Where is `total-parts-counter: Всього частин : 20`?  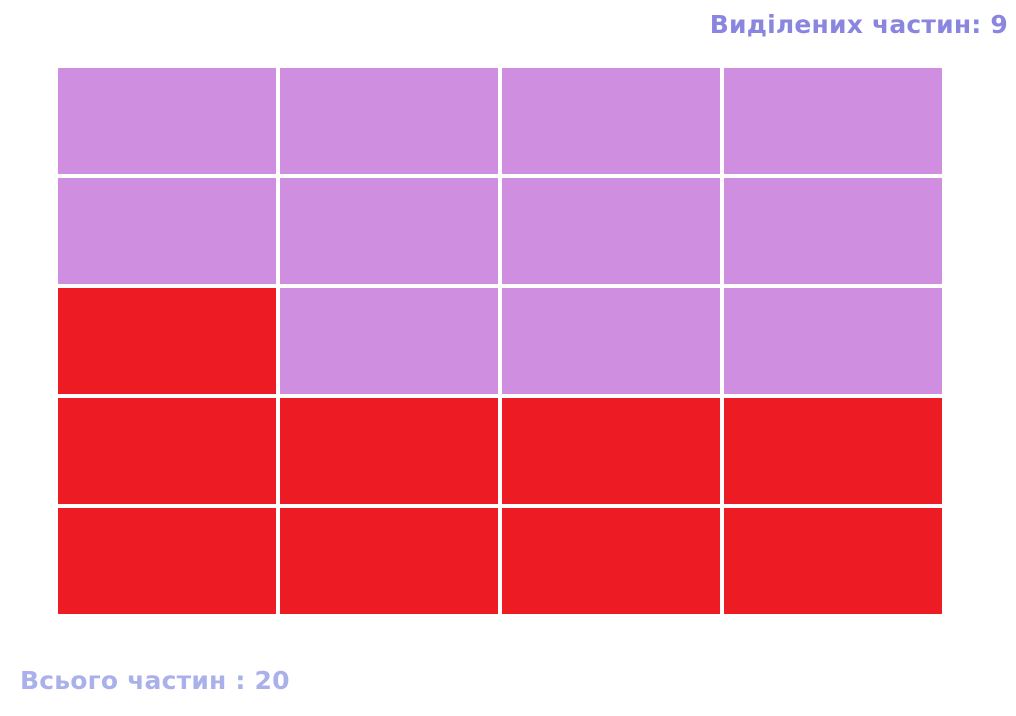 total-parts-counter: Всього частин : 20 is located at coordinates (155, 680).